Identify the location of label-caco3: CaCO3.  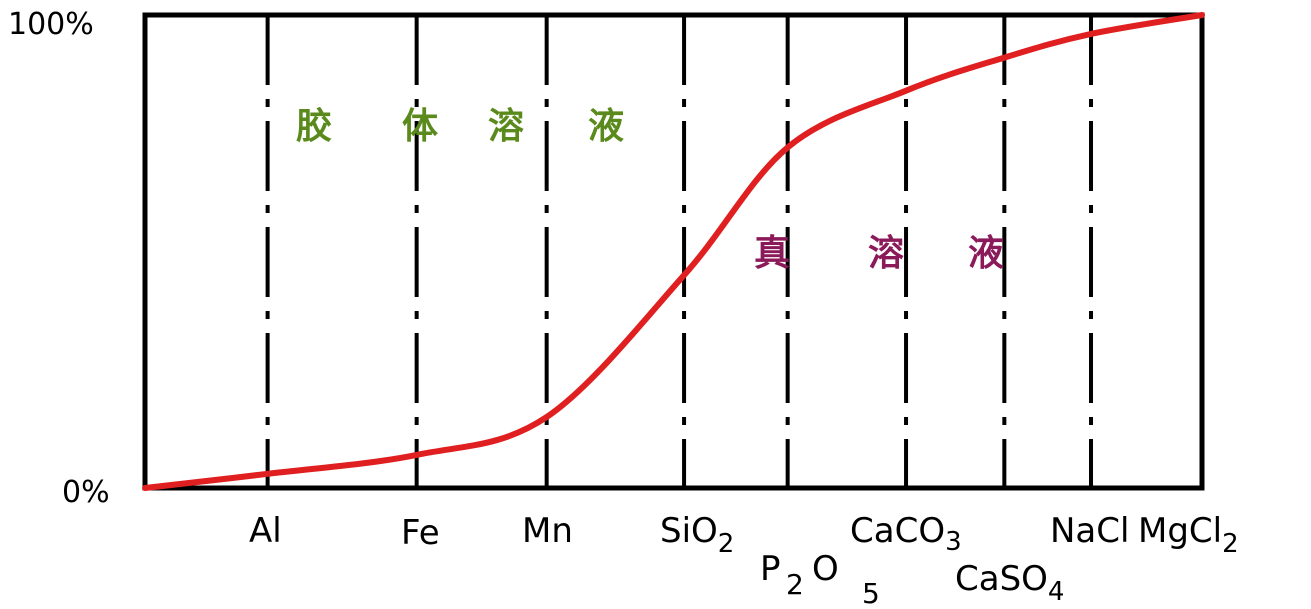
(906, 534).